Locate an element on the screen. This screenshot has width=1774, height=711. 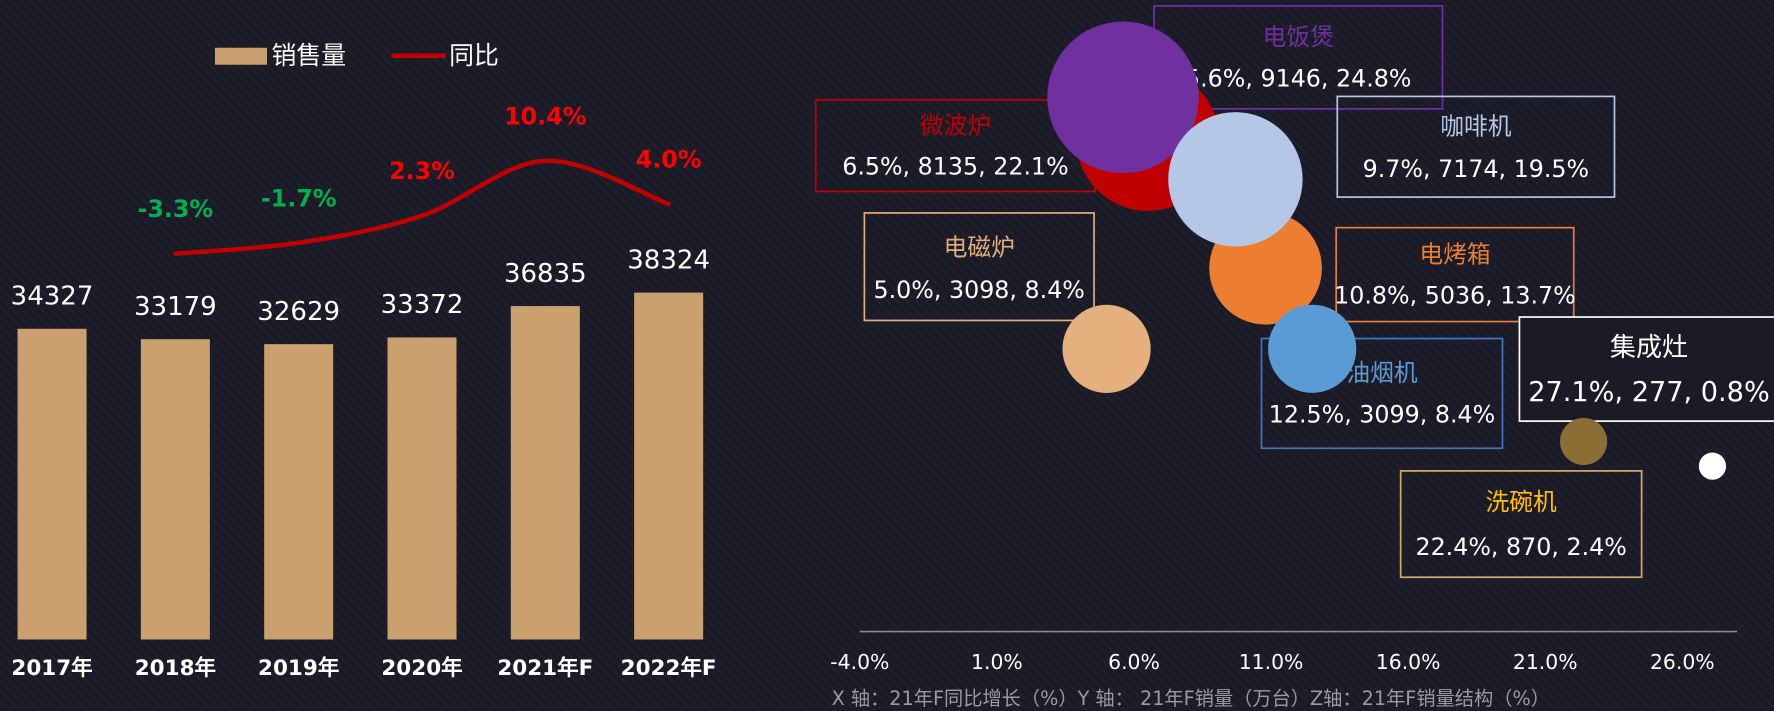
x-tick-label: 11.0% is located at coordinates (1271, 662).